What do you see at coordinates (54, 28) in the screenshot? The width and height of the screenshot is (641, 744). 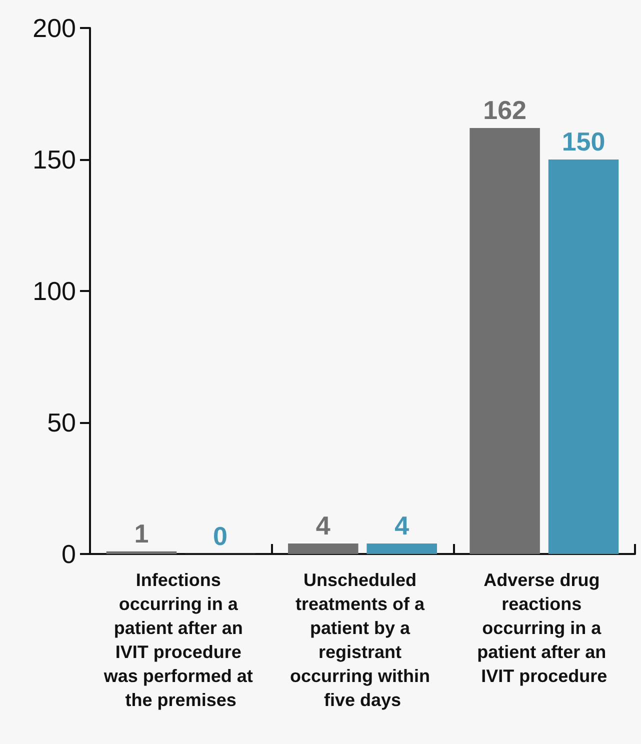 I see `y-tick-label: 200` at bounding box center [54, 28].